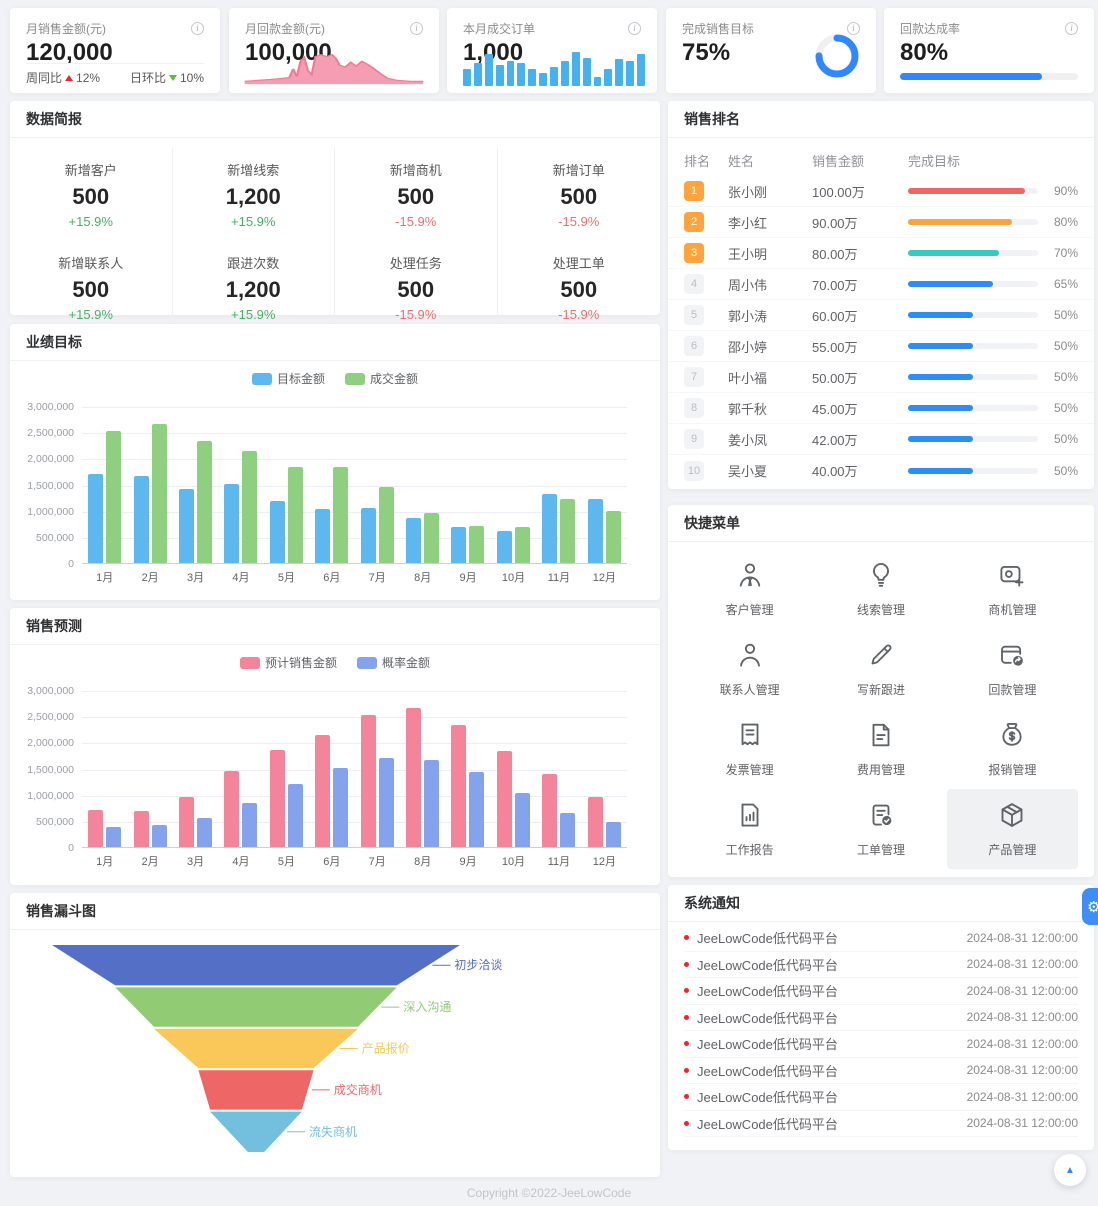 The height and width of the screenshot is (1206, 1098). I want to click on stat-delta: +15.9%, so click(253, 314).